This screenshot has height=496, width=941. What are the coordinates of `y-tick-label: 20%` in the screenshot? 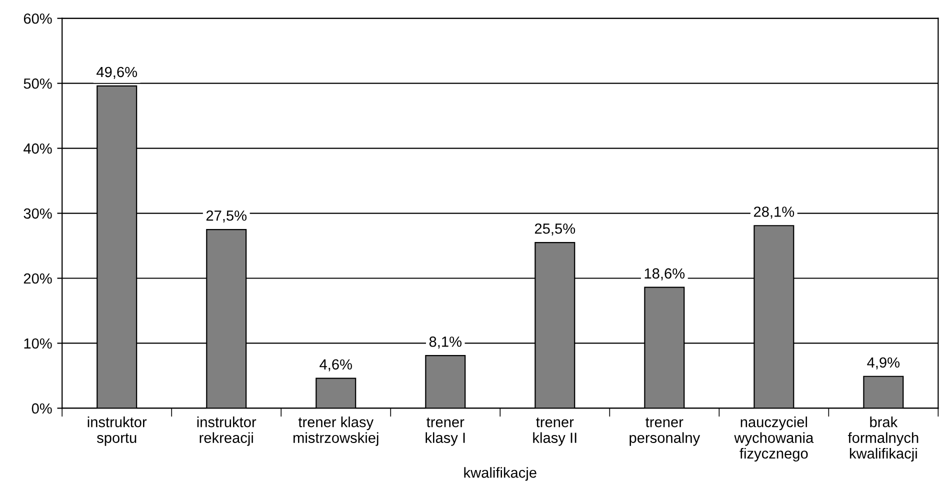 It's located at (38, 278).